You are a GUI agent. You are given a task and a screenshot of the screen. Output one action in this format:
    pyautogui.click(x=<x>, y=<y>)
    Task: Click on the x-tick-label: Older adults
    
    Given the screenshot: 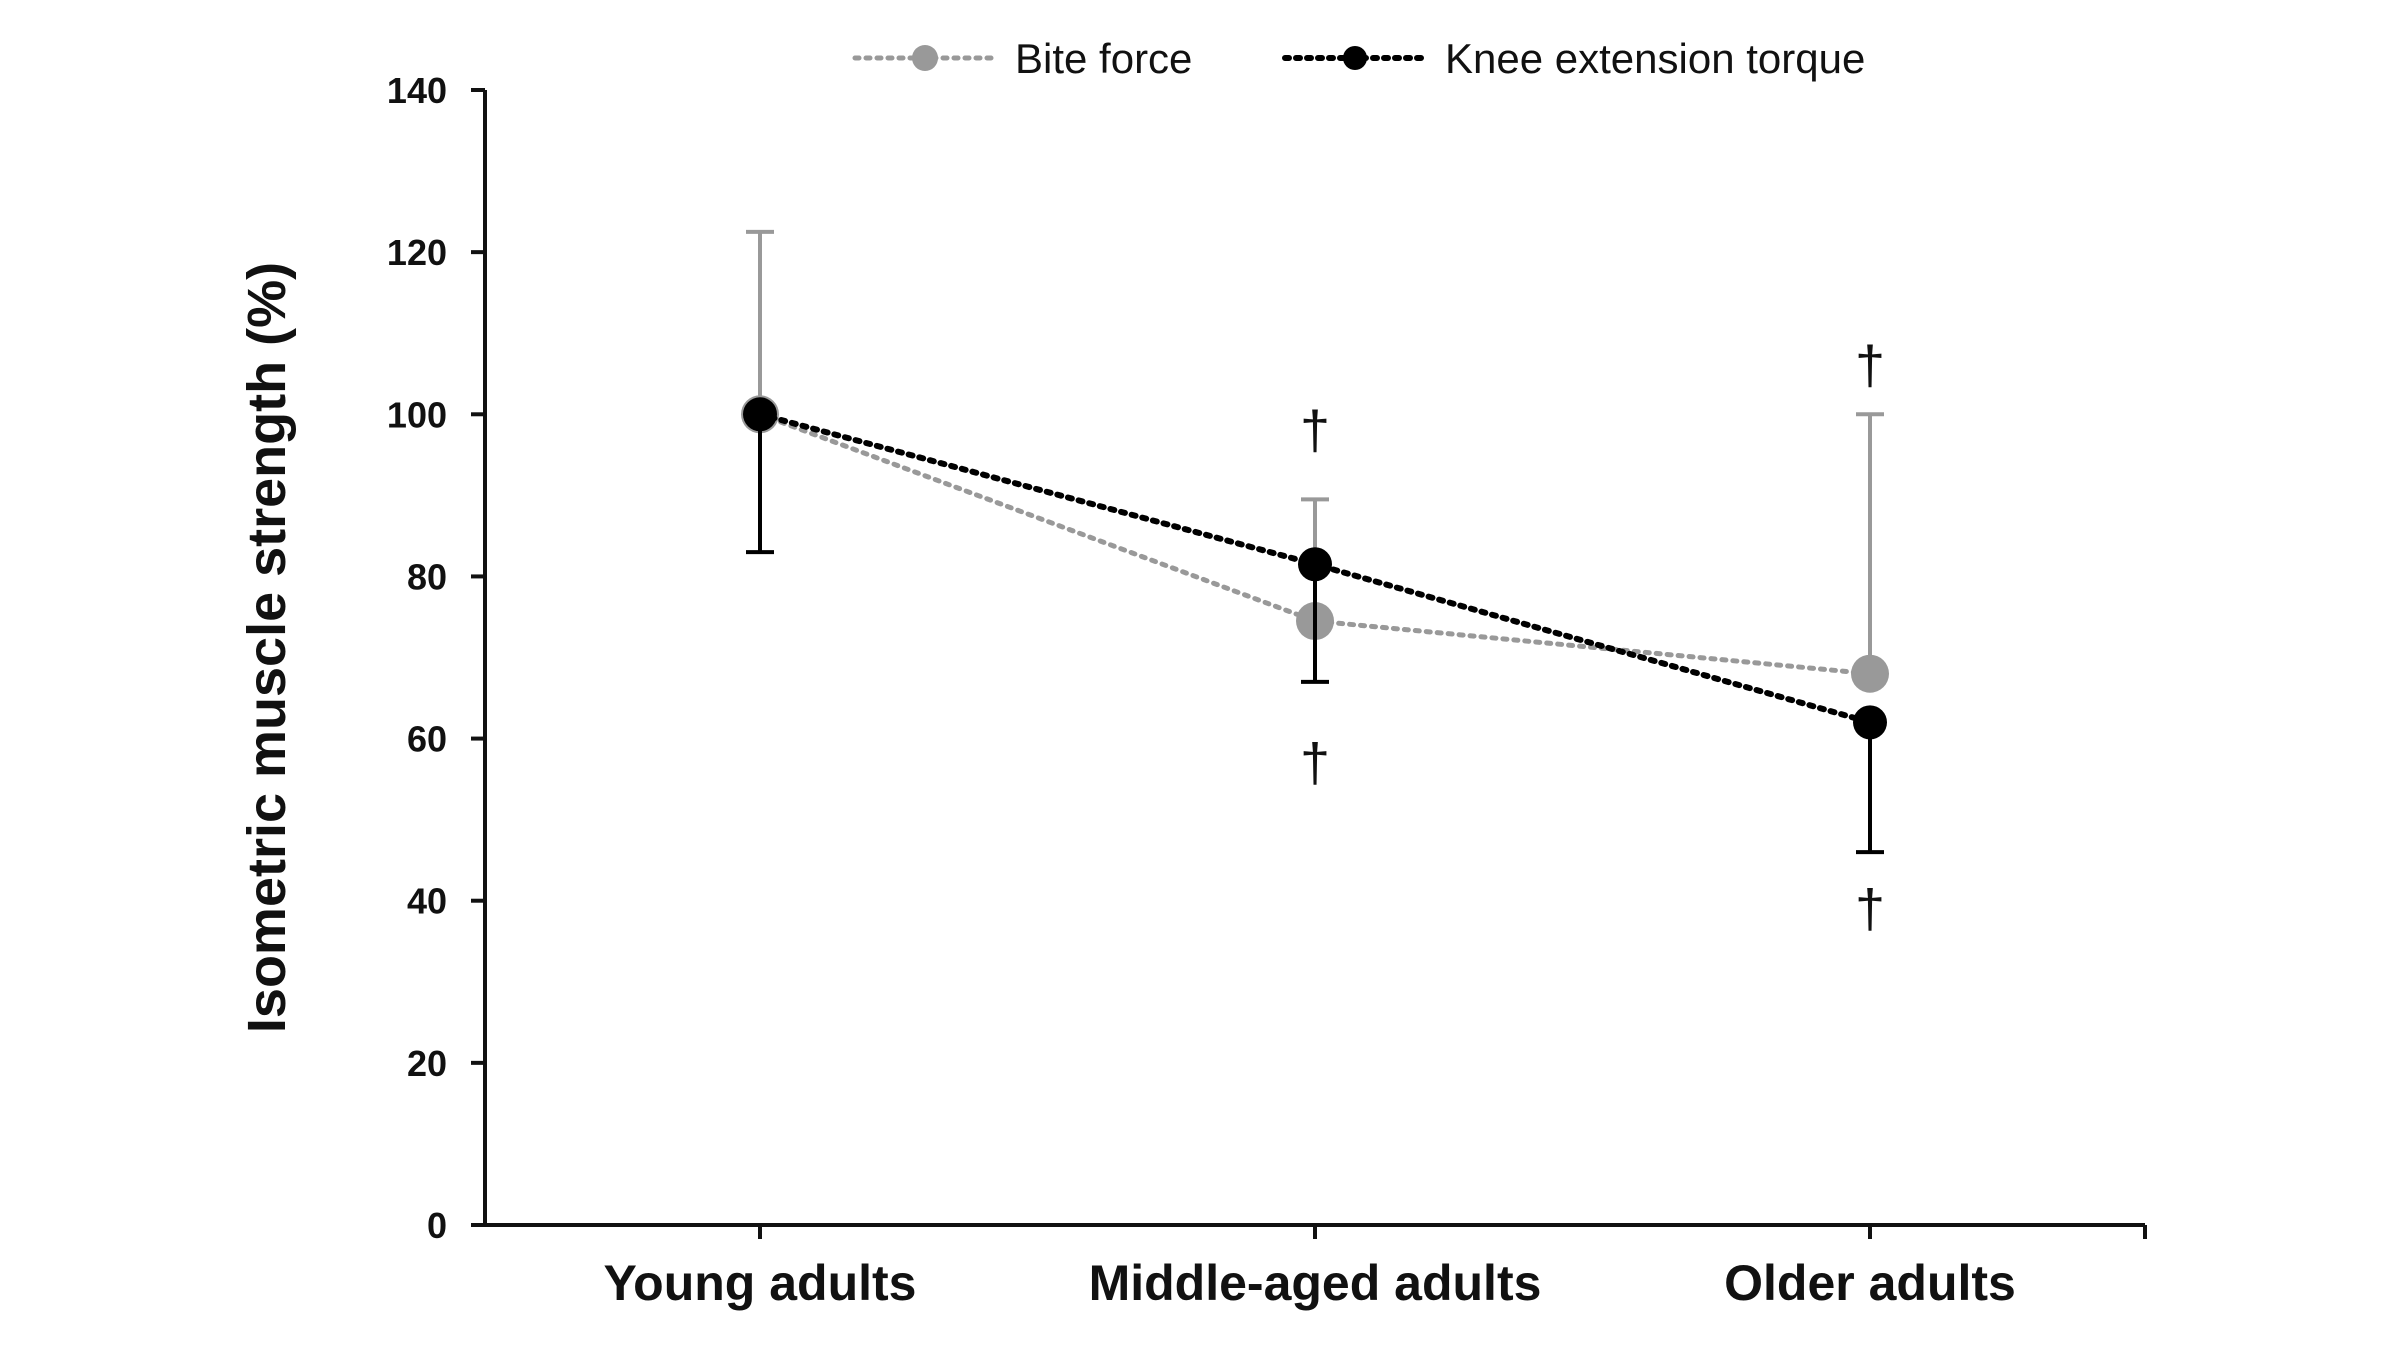 What is the action you would take?
    pyautogui.click(x=1870, y=1283)
    